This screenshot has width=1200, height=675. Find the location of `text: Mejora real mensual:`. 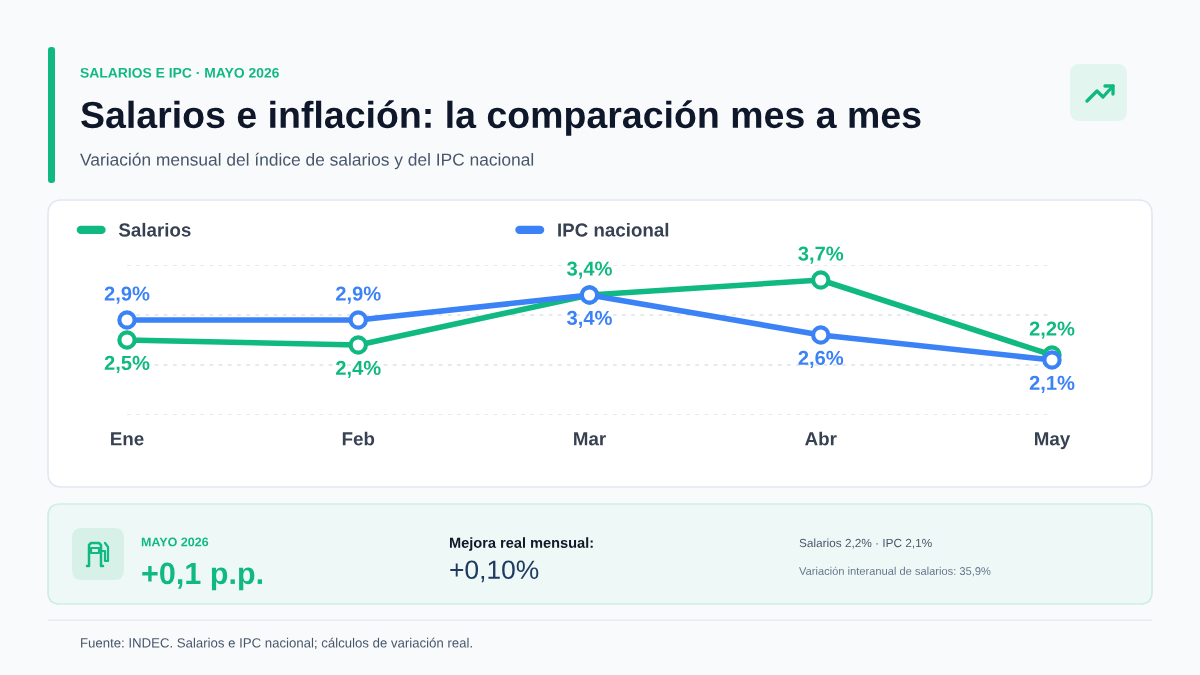

text: Mejora real mensual: is located at coordinates (521, 544).